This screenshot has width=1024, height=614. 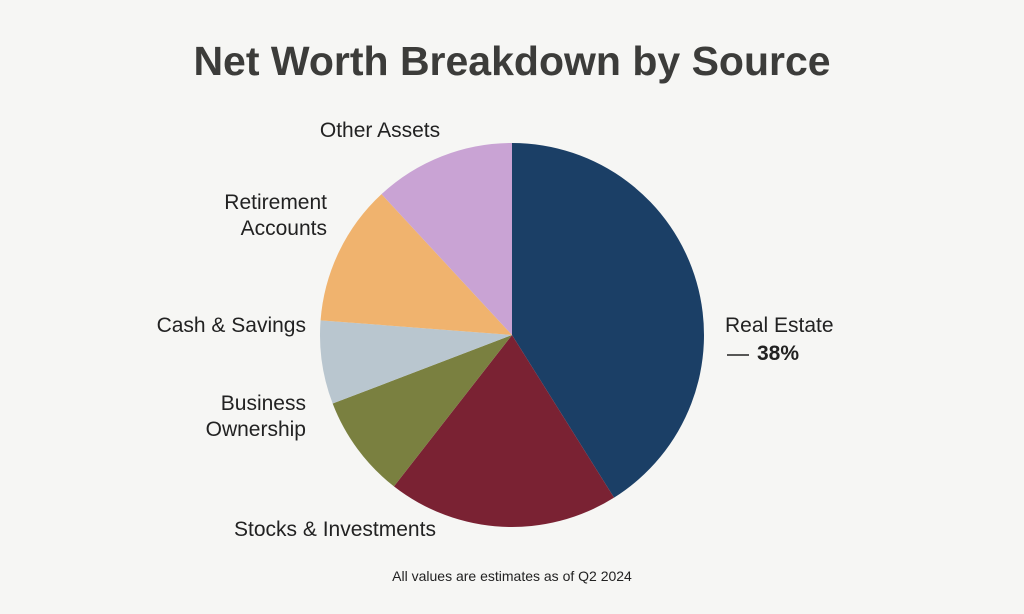 What do you see at coordinates (778, 353) in the screenshot?
I see `value-label: 38%` at bounding box center [778, 353].